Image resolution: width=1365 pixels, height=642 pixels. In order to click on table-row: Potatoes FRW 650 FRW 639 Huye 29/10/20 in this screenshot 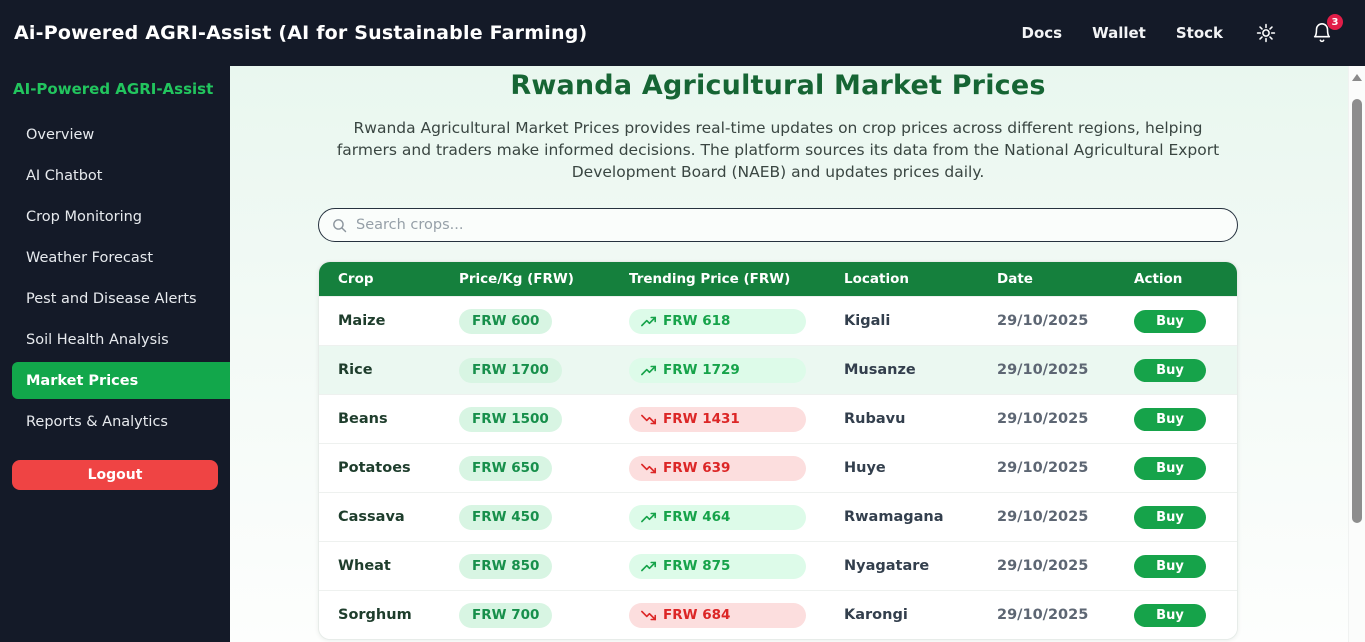, I will do `click(778, 467)`.